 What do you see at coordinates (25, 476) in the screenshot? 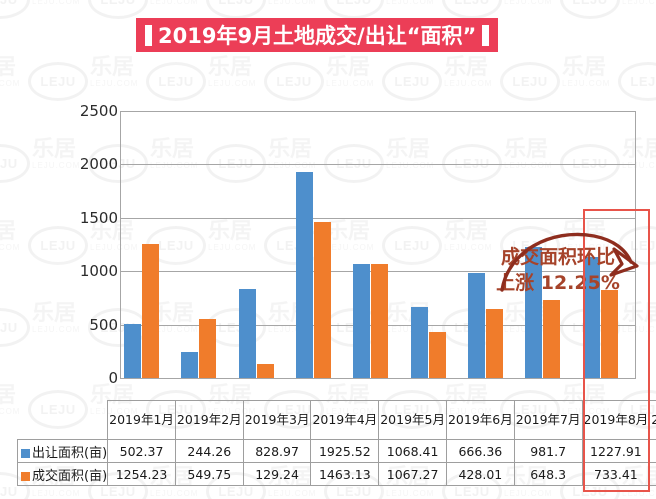
I see `legend-swatch-icon` at bounding box center [25, 476].